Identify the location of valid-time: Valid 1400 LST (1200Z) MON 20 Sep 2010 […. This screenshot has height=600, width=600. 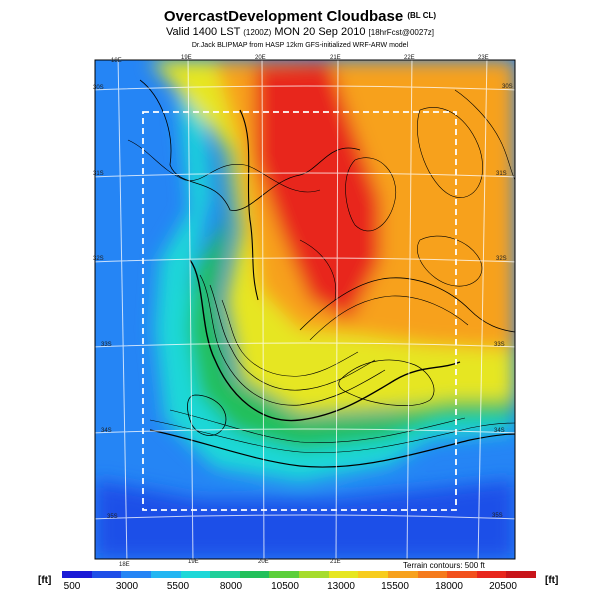
(300, 32).